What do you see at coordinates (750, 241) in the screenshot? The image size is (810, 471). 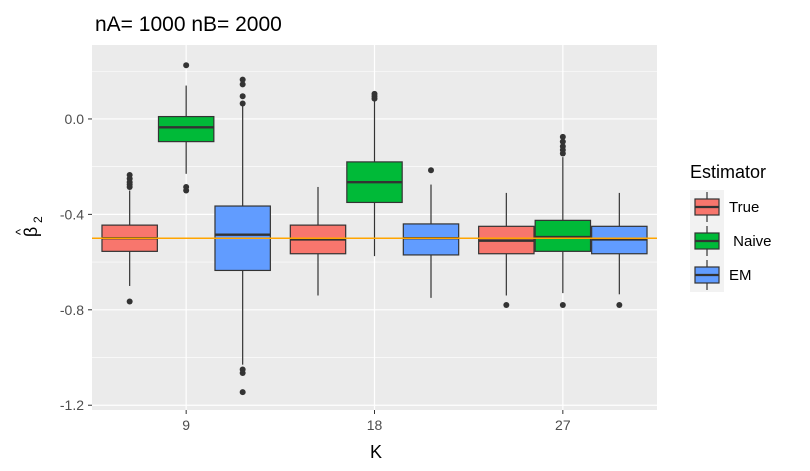 I see `legend-entry-label: Naive` at bounding box center [750, 241].